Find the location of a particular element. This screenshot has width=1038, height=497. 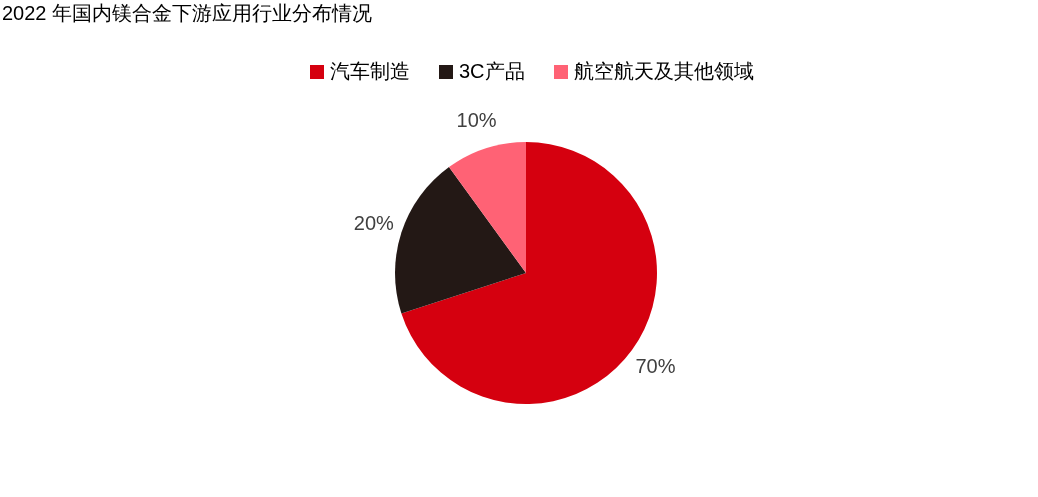

legend-label: 航空航天及其他领域 is located at coordinates (664, 71).